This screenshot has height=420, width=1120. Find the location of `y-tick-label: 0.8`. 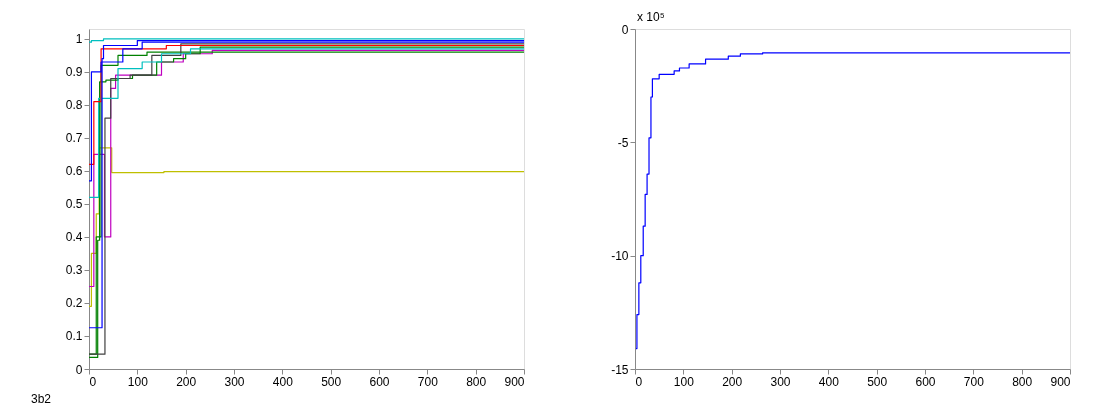

y-tick-label: 0.8 is located at coordinates (74, 105).